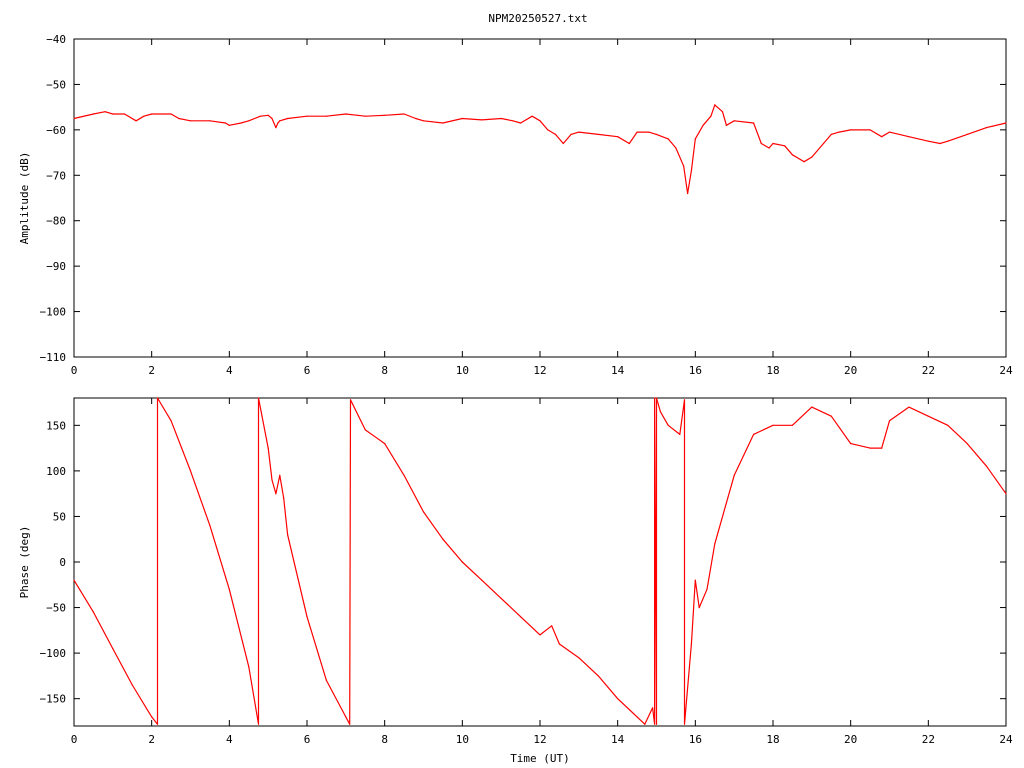 This screenshot has width=1024, height=768. What do you see at coordinates (695, 739) in the screenshot?
I see `phase-x-tick-label: 16` at bounding box center [695, 739].